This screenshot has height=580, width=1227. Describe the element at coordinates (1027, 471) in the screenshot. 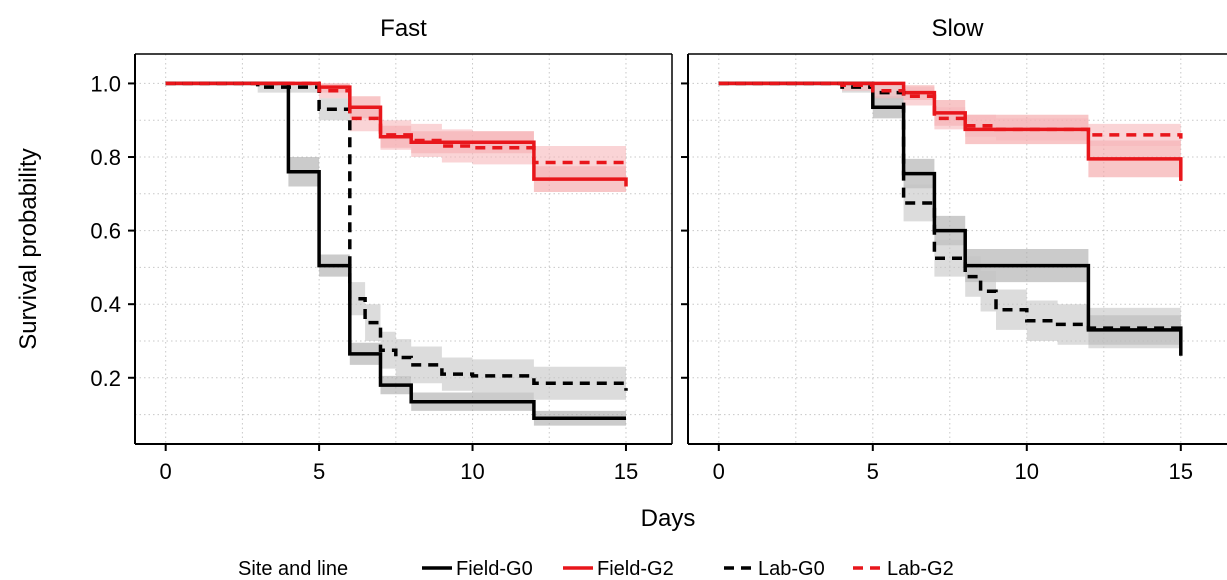

I see `x-tick-label-slow-10: 10` at that location.